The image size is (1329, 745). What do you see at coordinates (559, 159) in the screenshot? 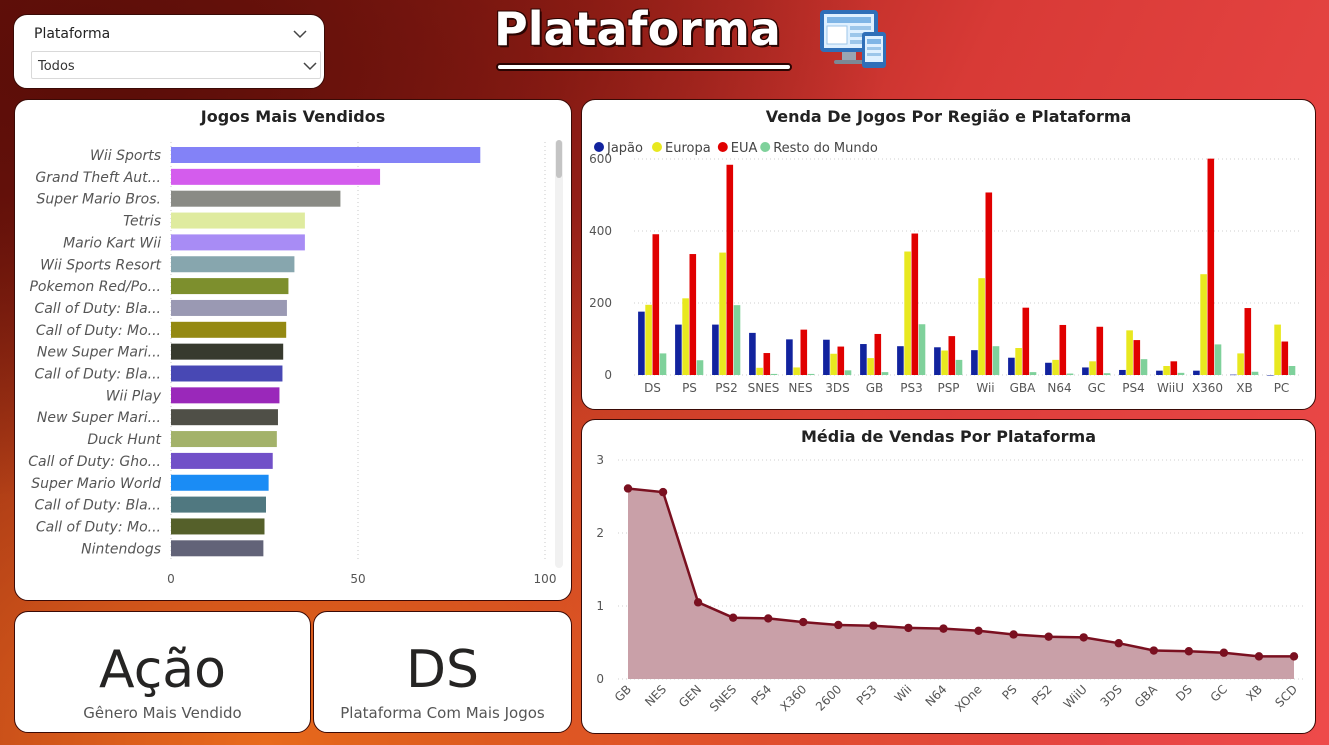
I see `scrollbar-thumb` at bounding box center [559, 159].